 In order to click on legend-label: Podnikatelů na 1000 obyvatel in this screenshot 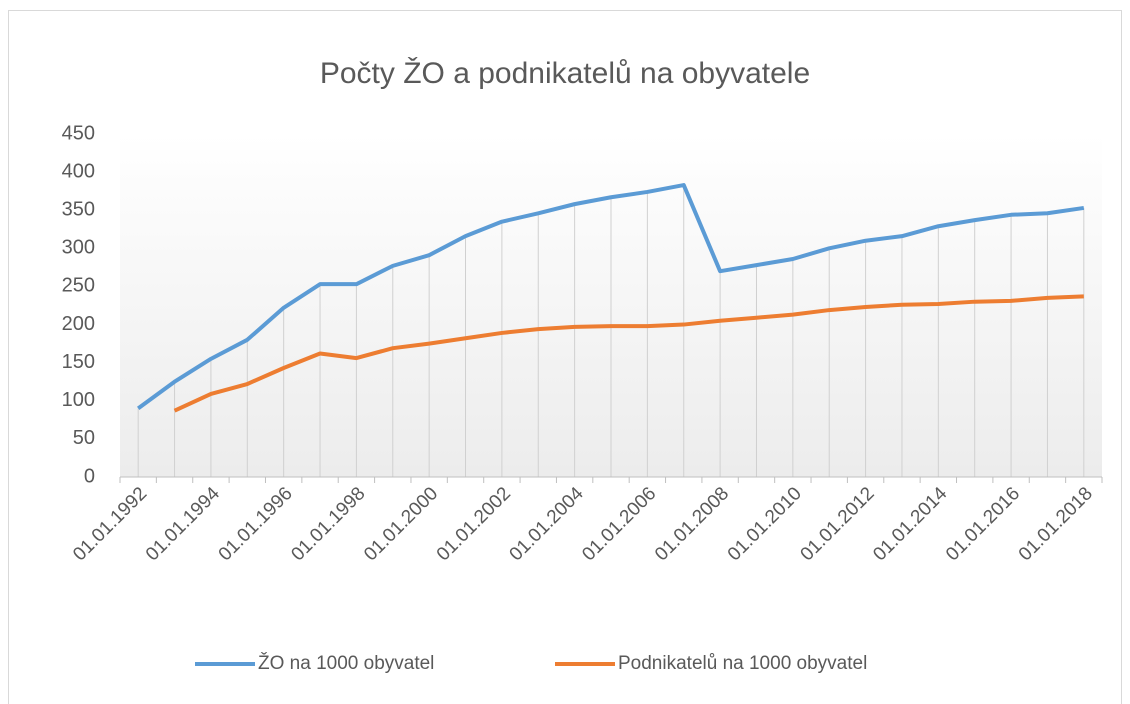, I will do `click(742, 663)`.